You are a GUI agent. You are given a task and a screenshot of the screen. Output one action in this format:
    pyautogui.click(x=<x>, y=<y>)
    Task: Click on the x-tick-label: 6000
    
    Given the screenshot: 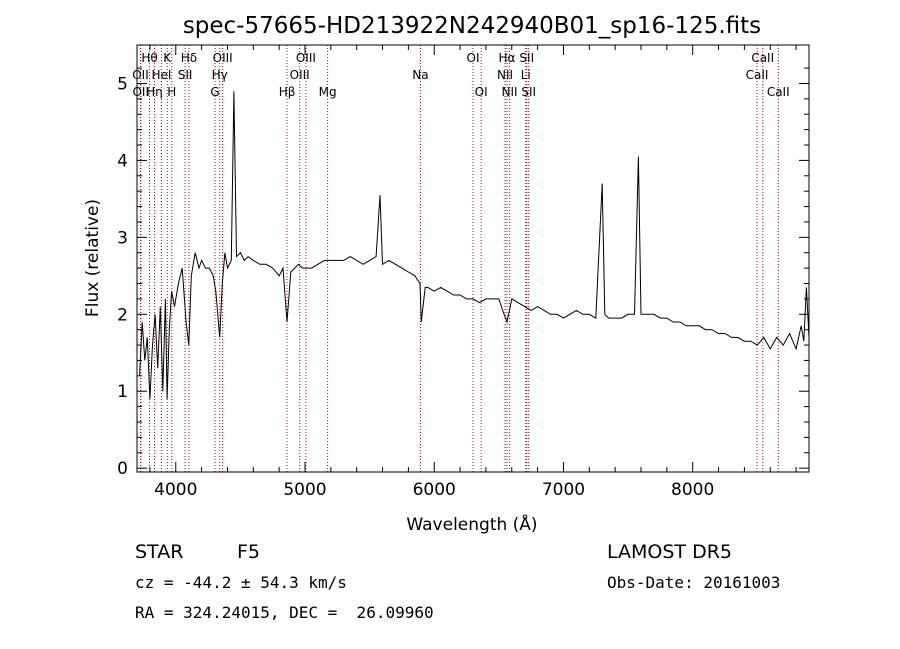 What is the action you would take?
    pyautogui.click(x=434, y=490)
    